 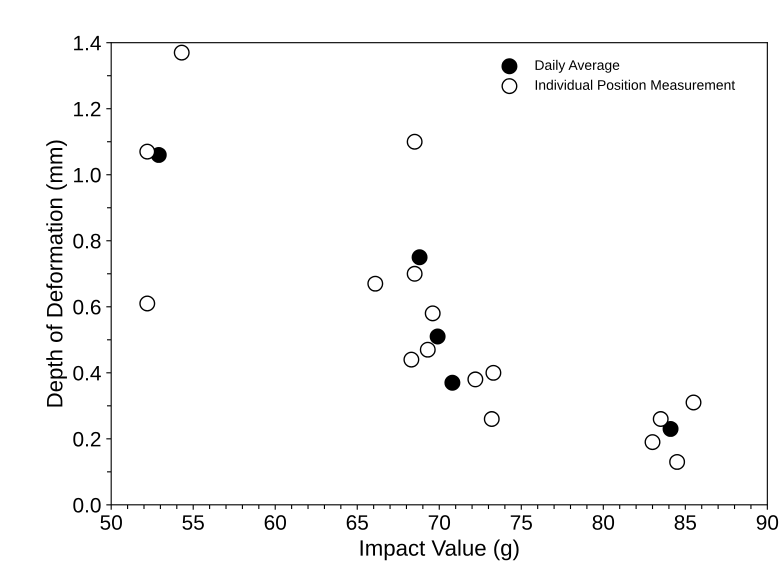 What do you see at coordinates (439, 522) in the screenshot?
I see `x-tick-label: 70` at bounding box center [439, 522].